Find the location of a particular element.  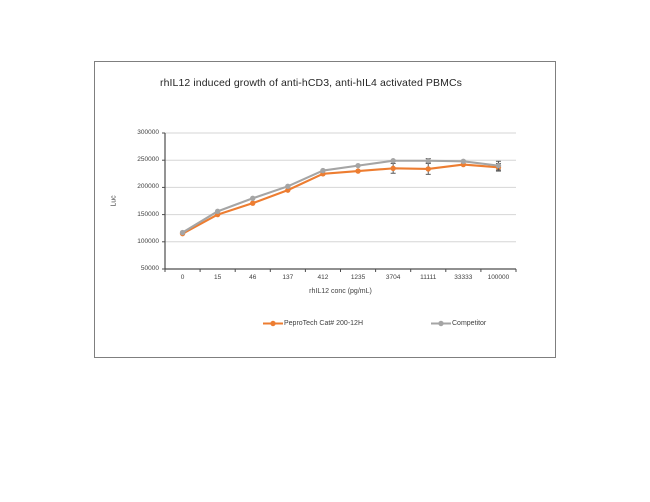

x-tick-label: 33333 is located at coordinates (463, 277).